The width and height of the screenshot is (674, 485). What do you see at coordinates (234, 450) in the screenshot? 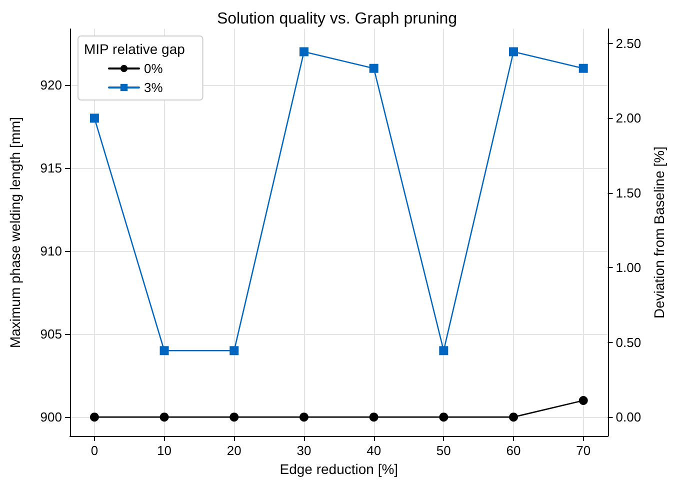
I see `x-tick-label: 20` at bounding box center [234, 450].